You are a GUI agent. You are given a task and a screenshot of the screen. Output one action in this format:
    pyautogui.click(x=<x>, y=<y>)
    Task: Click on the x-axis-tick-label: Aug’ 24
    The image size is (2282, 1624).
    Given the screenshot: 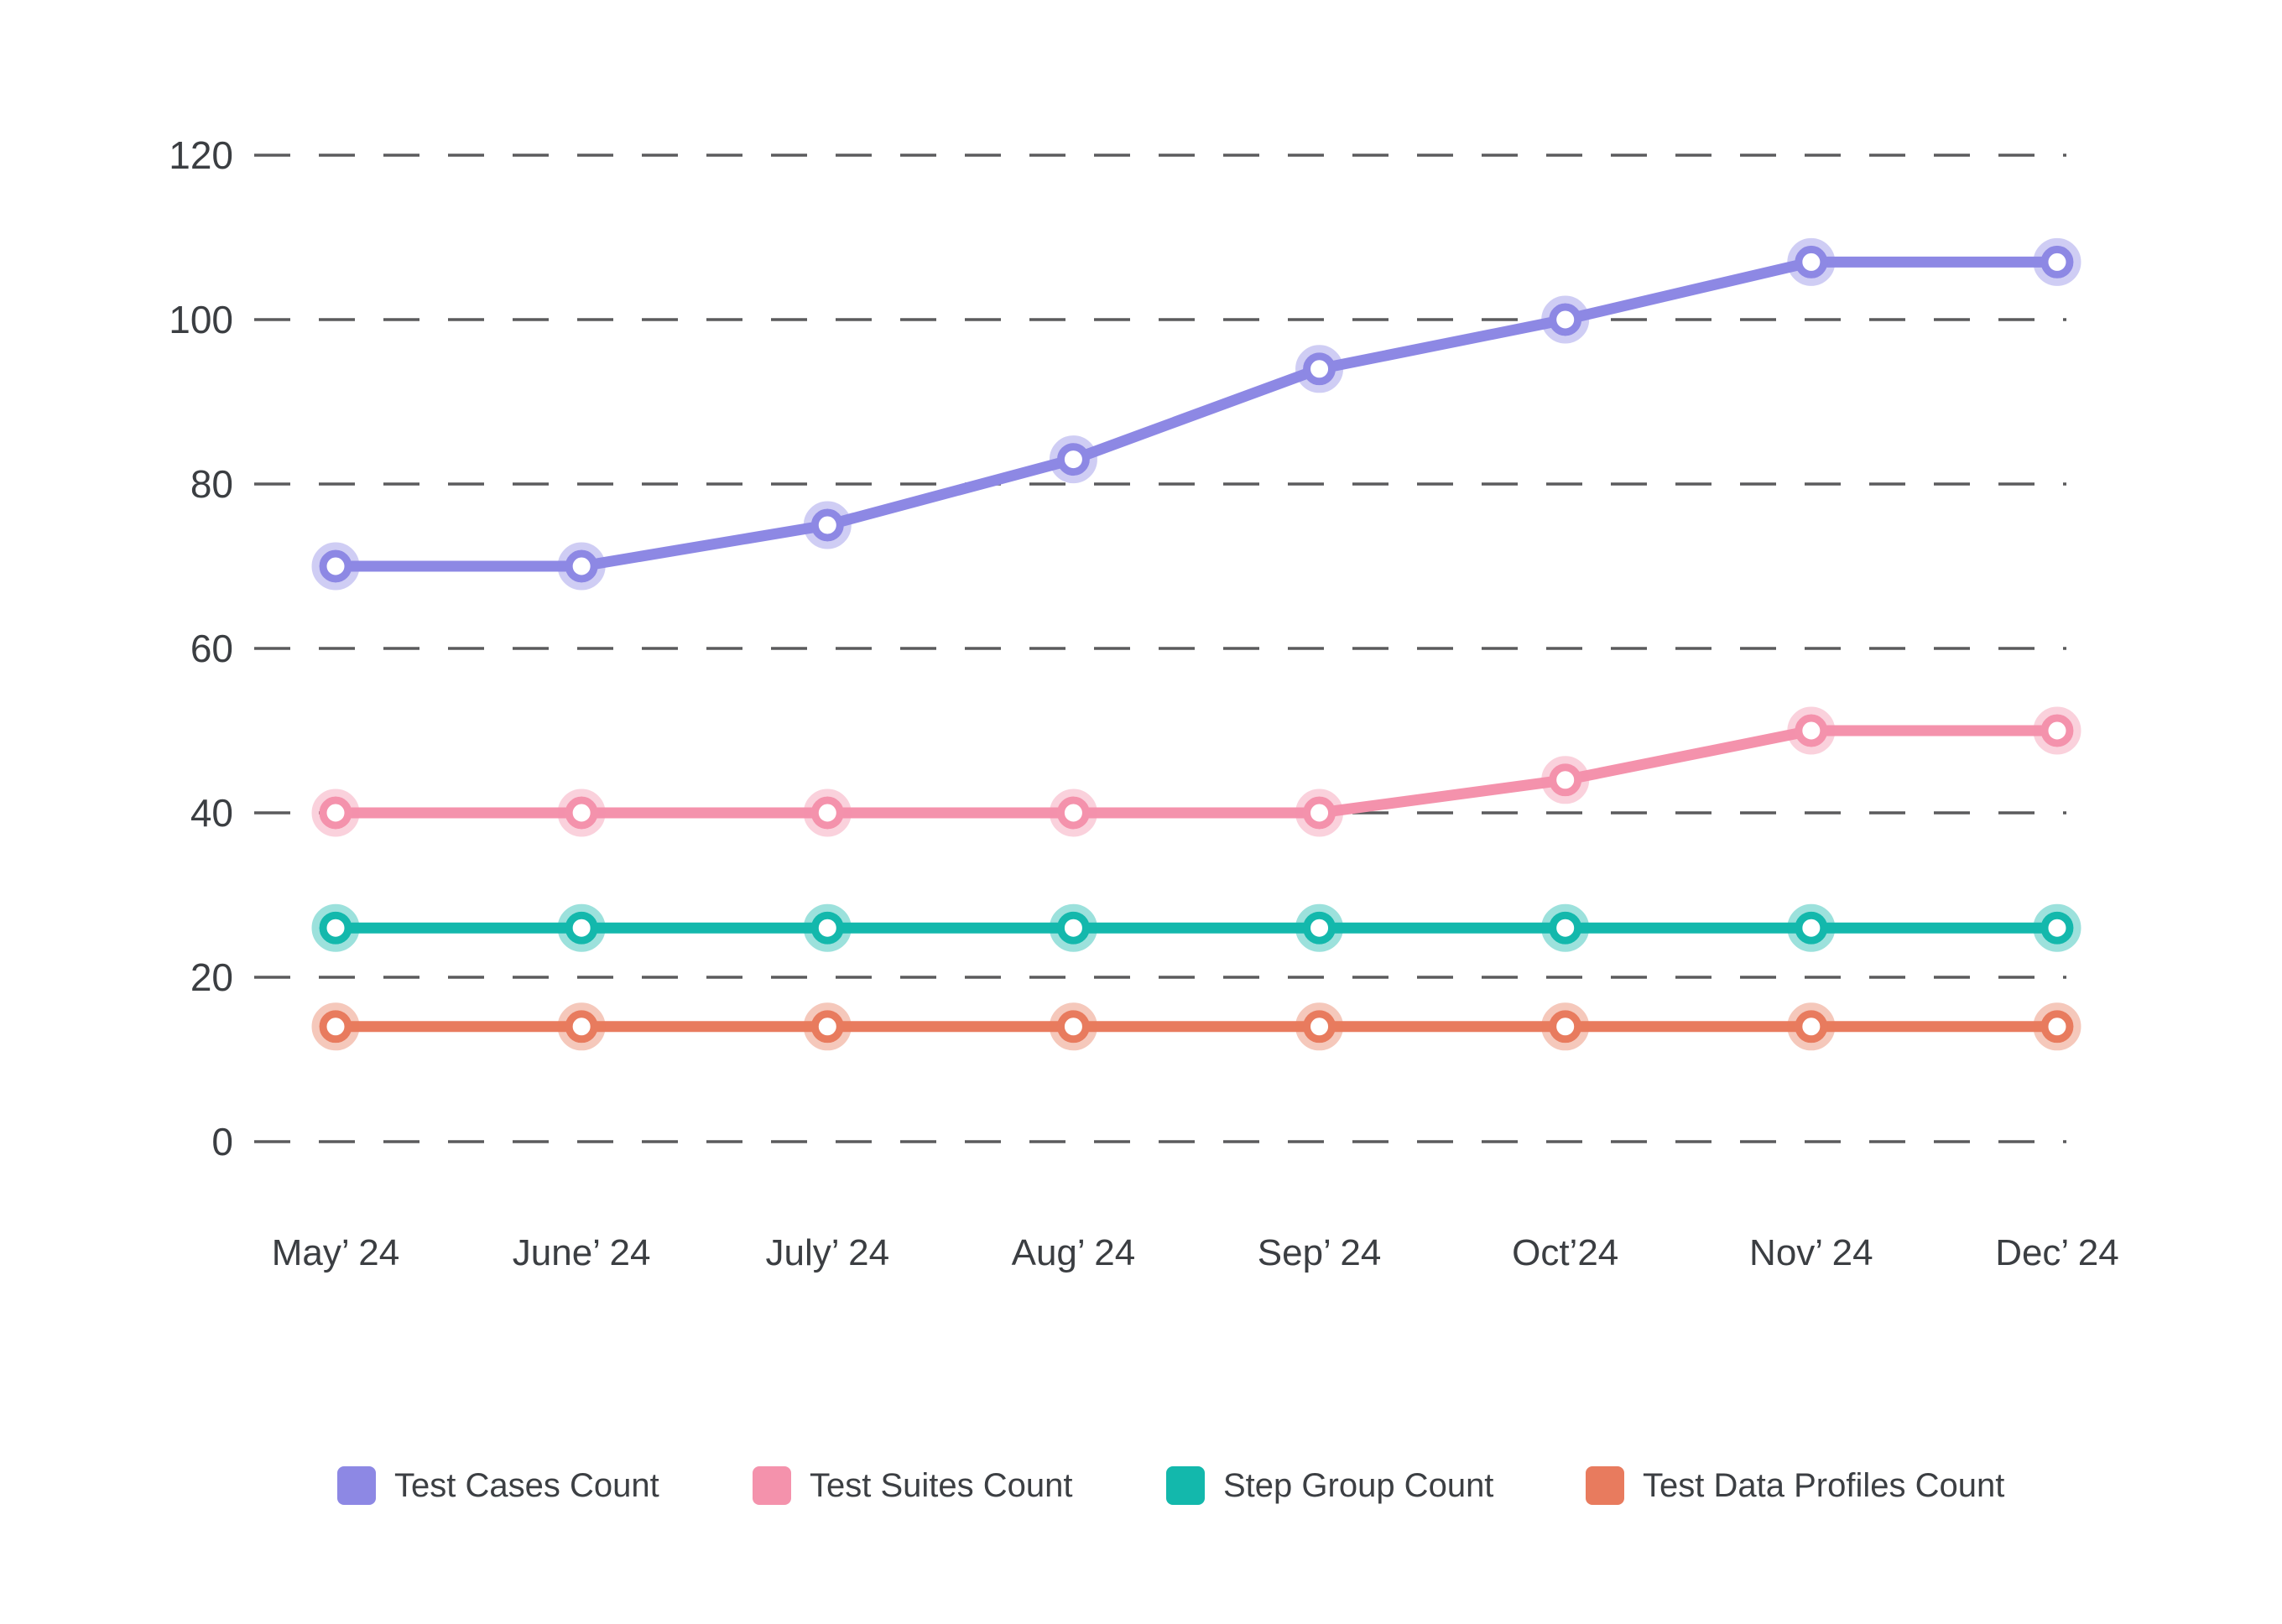 What is the action you would take?
    pyautogui.click(x=1074, y=1252)
    